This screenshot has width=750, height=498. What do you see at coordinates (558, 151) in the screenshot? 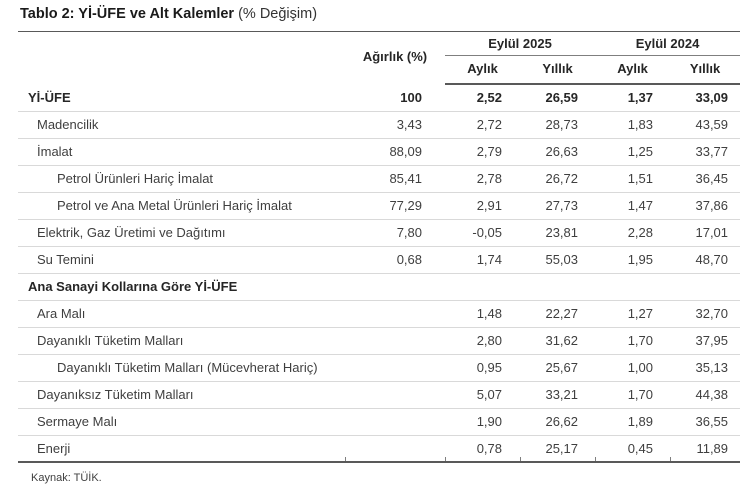
I see `cell-yillik-2025: 26,63` at bounding box center [558, 151].